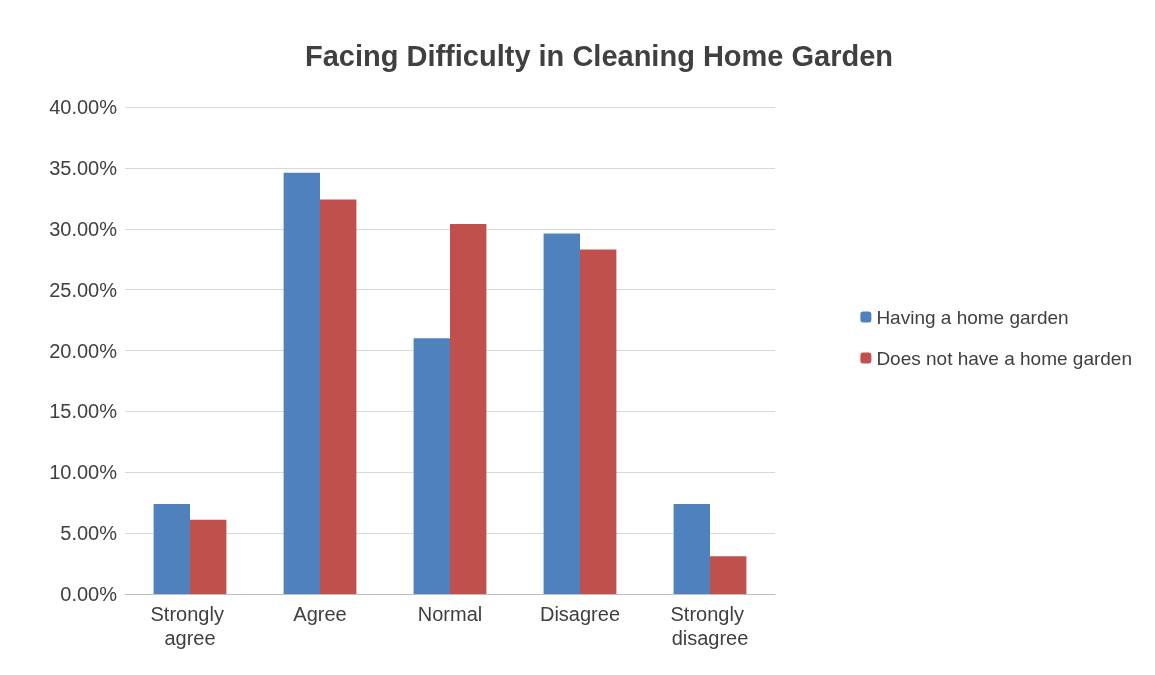 The image size is (1155, 675). What do you see at coordinates (83, 107) in the screenshot?
I see `y-tick-label: 40.00%` at bounding box center [83, 107].